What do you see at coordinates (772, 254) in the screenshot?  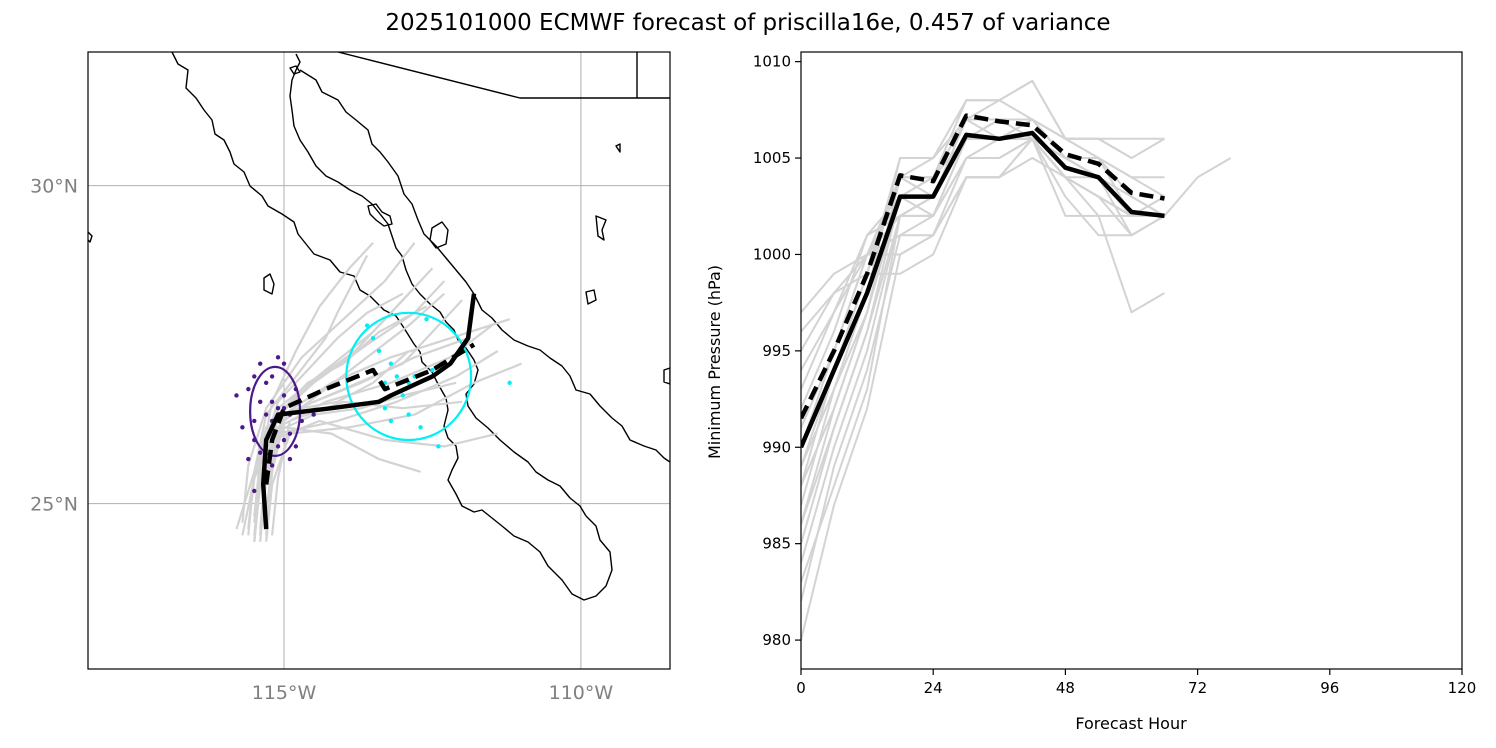 I see `y-tick-label: 1000` at bounding box center [772, 254].